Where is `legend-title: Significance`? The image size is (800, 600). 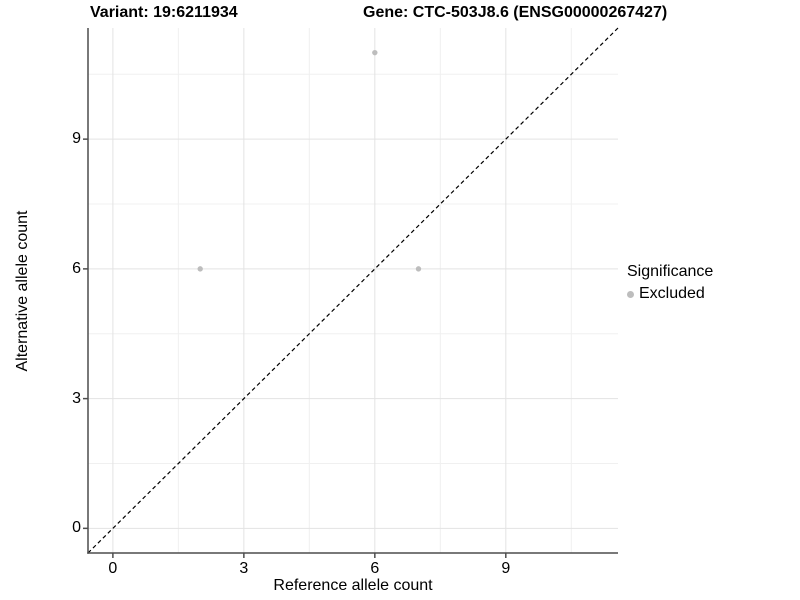 legend-title: Significance is located at coordinates (670, 271).